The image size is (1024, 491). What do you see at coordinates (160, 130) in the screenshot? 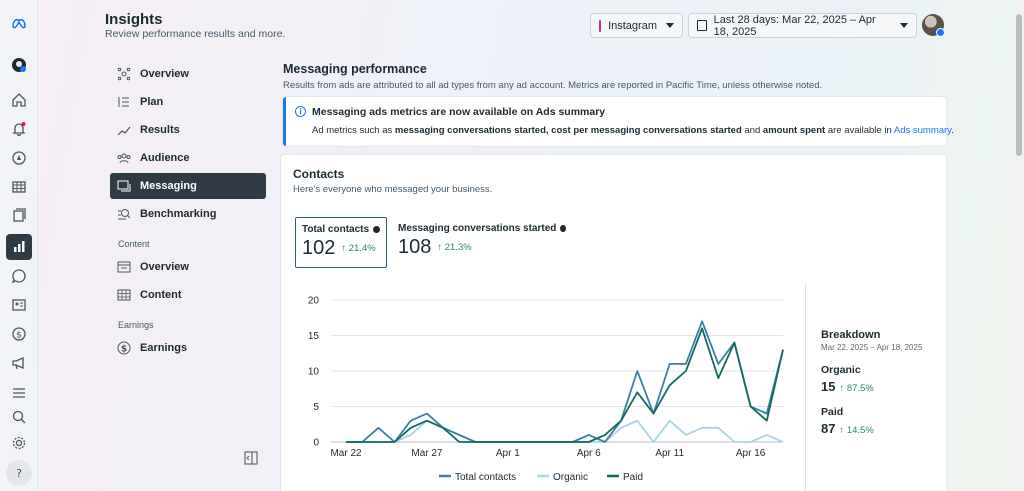
I see `nav-item-label: Results` at bounding box center [160, 130].